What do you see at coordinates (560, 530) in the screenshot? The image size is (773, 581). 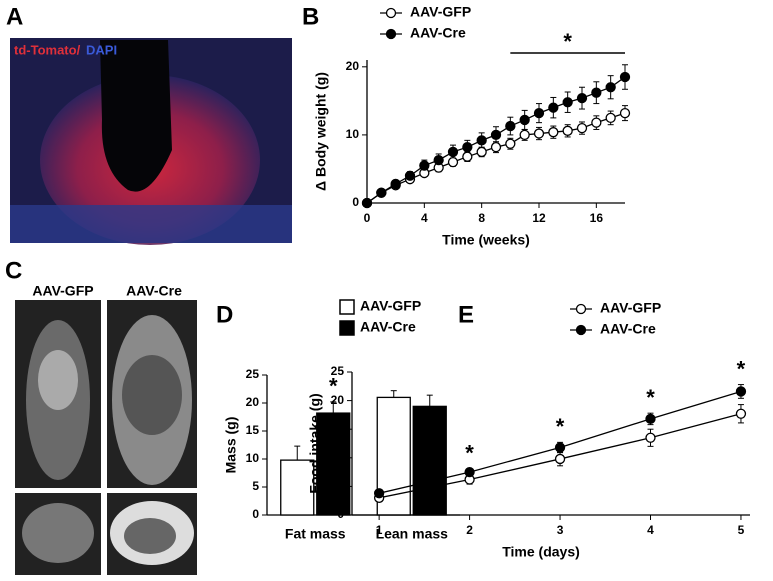 I see `x-tick-label: 3` at bounding box center [560, 530].